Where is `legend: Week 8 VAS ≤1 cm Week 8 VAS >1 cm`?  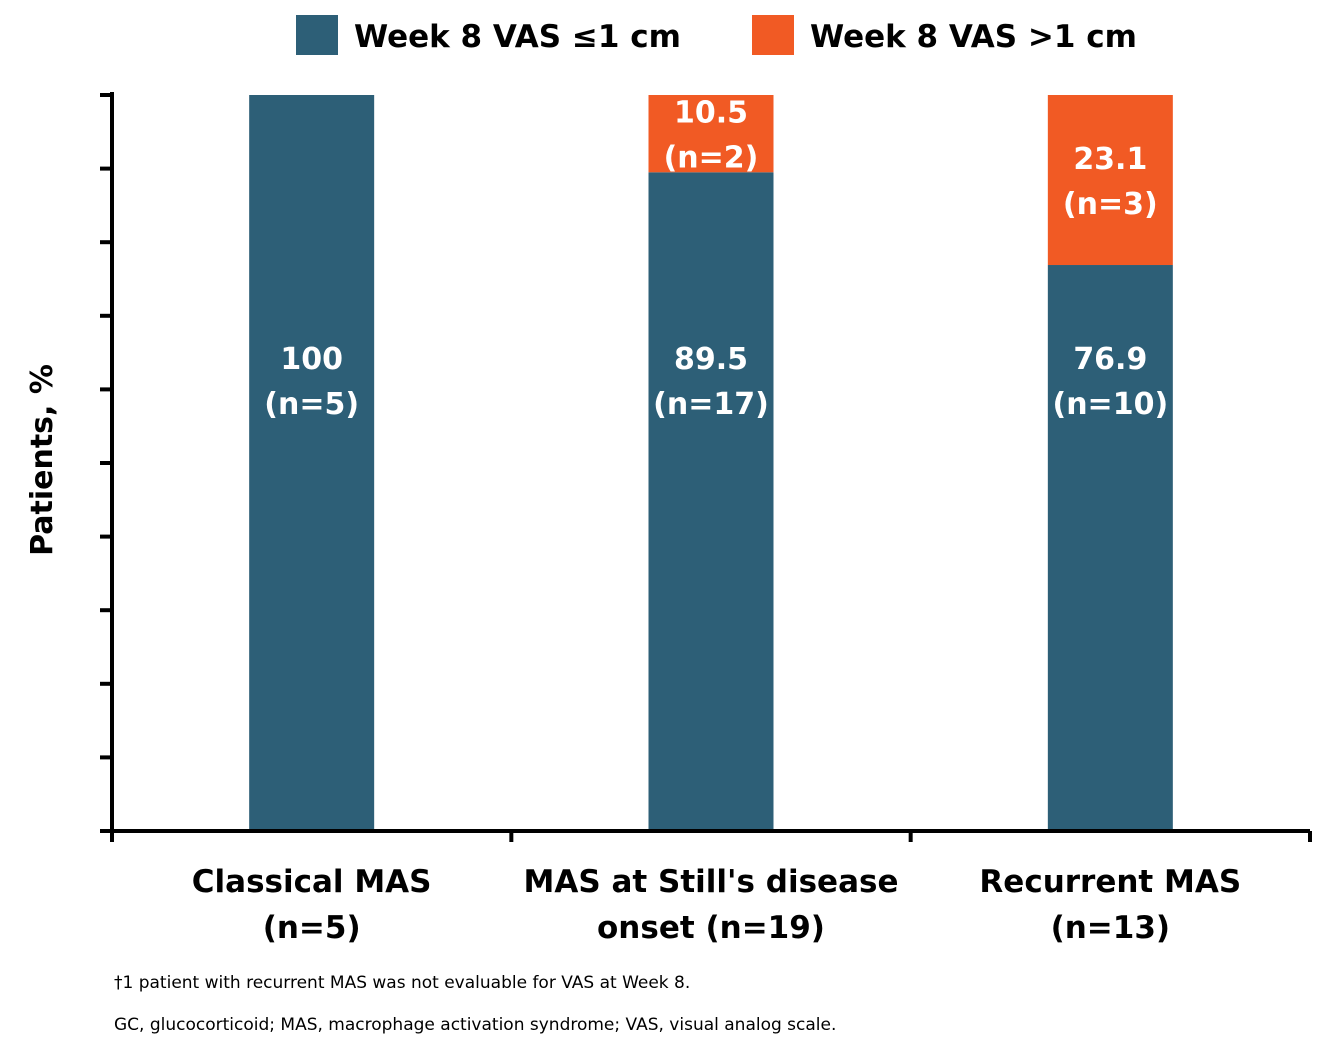 legend: Week 8 VAS ≤1 cm Week 8 VAS >1 cm is located at coordinates (716, 35).